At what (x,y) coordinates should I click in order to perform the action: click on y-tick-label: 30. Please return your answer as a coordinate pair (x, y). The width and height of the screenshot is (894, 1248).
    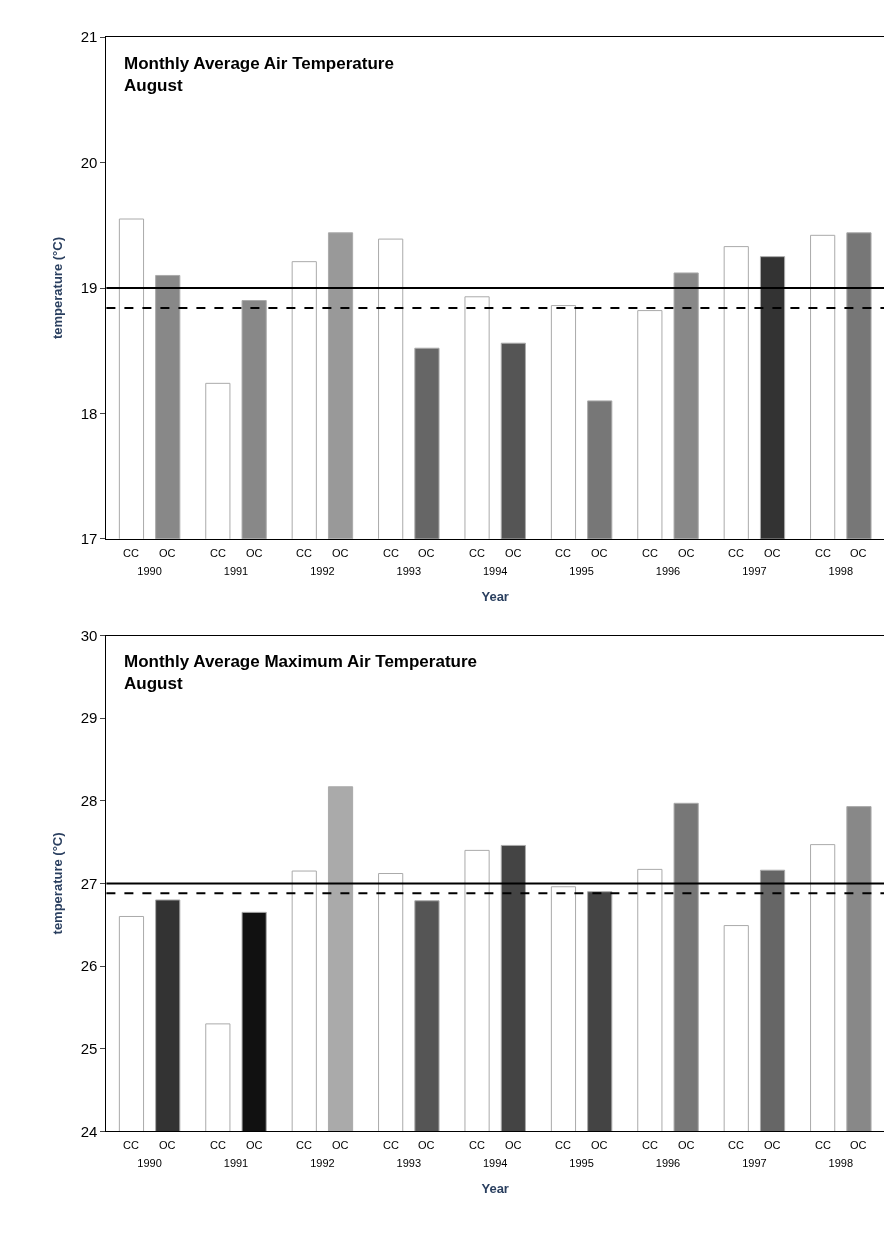
    Looking at the image, I should click on (89, 635).